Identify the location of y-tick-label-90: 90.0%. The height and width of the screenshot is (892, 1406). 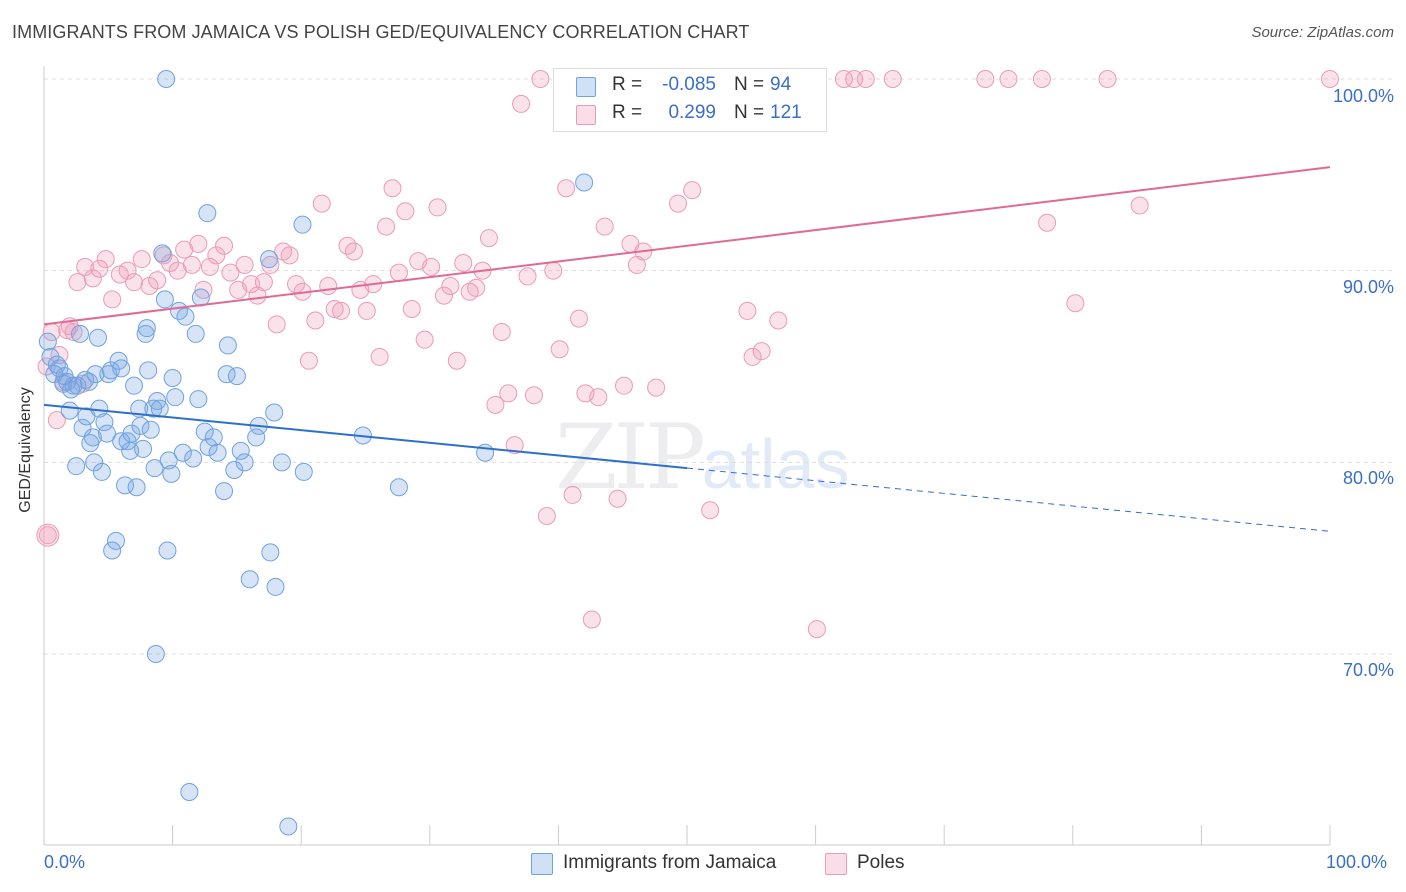
(1368, 287).